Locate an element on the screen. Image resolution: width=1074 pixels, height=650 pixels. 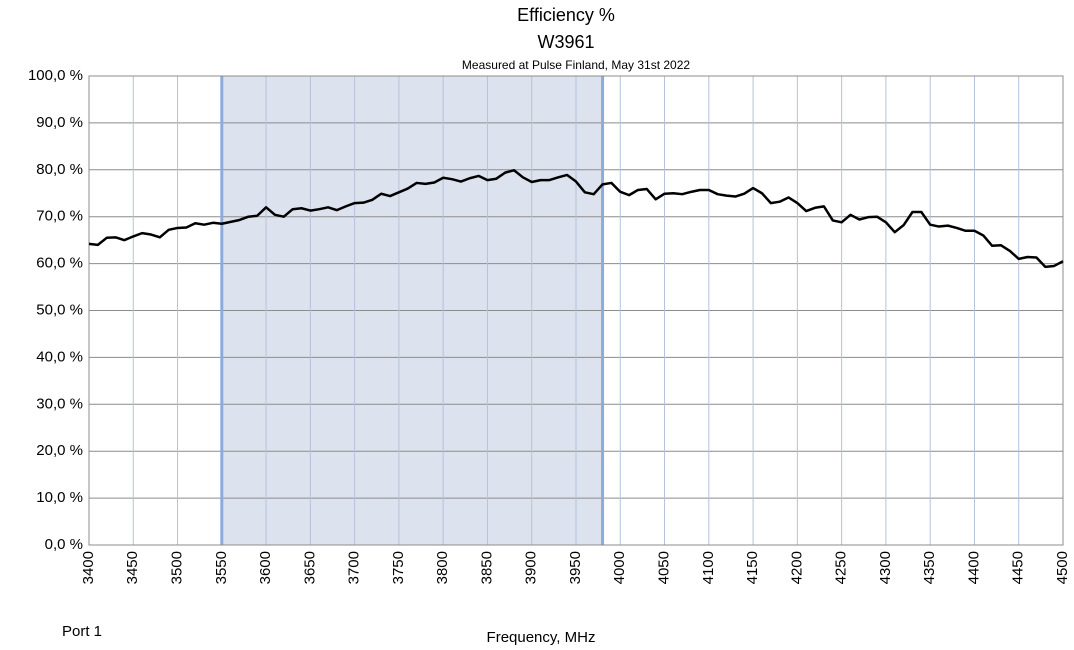
y-tick-label: 50,0 % is located at coordinates (59, 309).